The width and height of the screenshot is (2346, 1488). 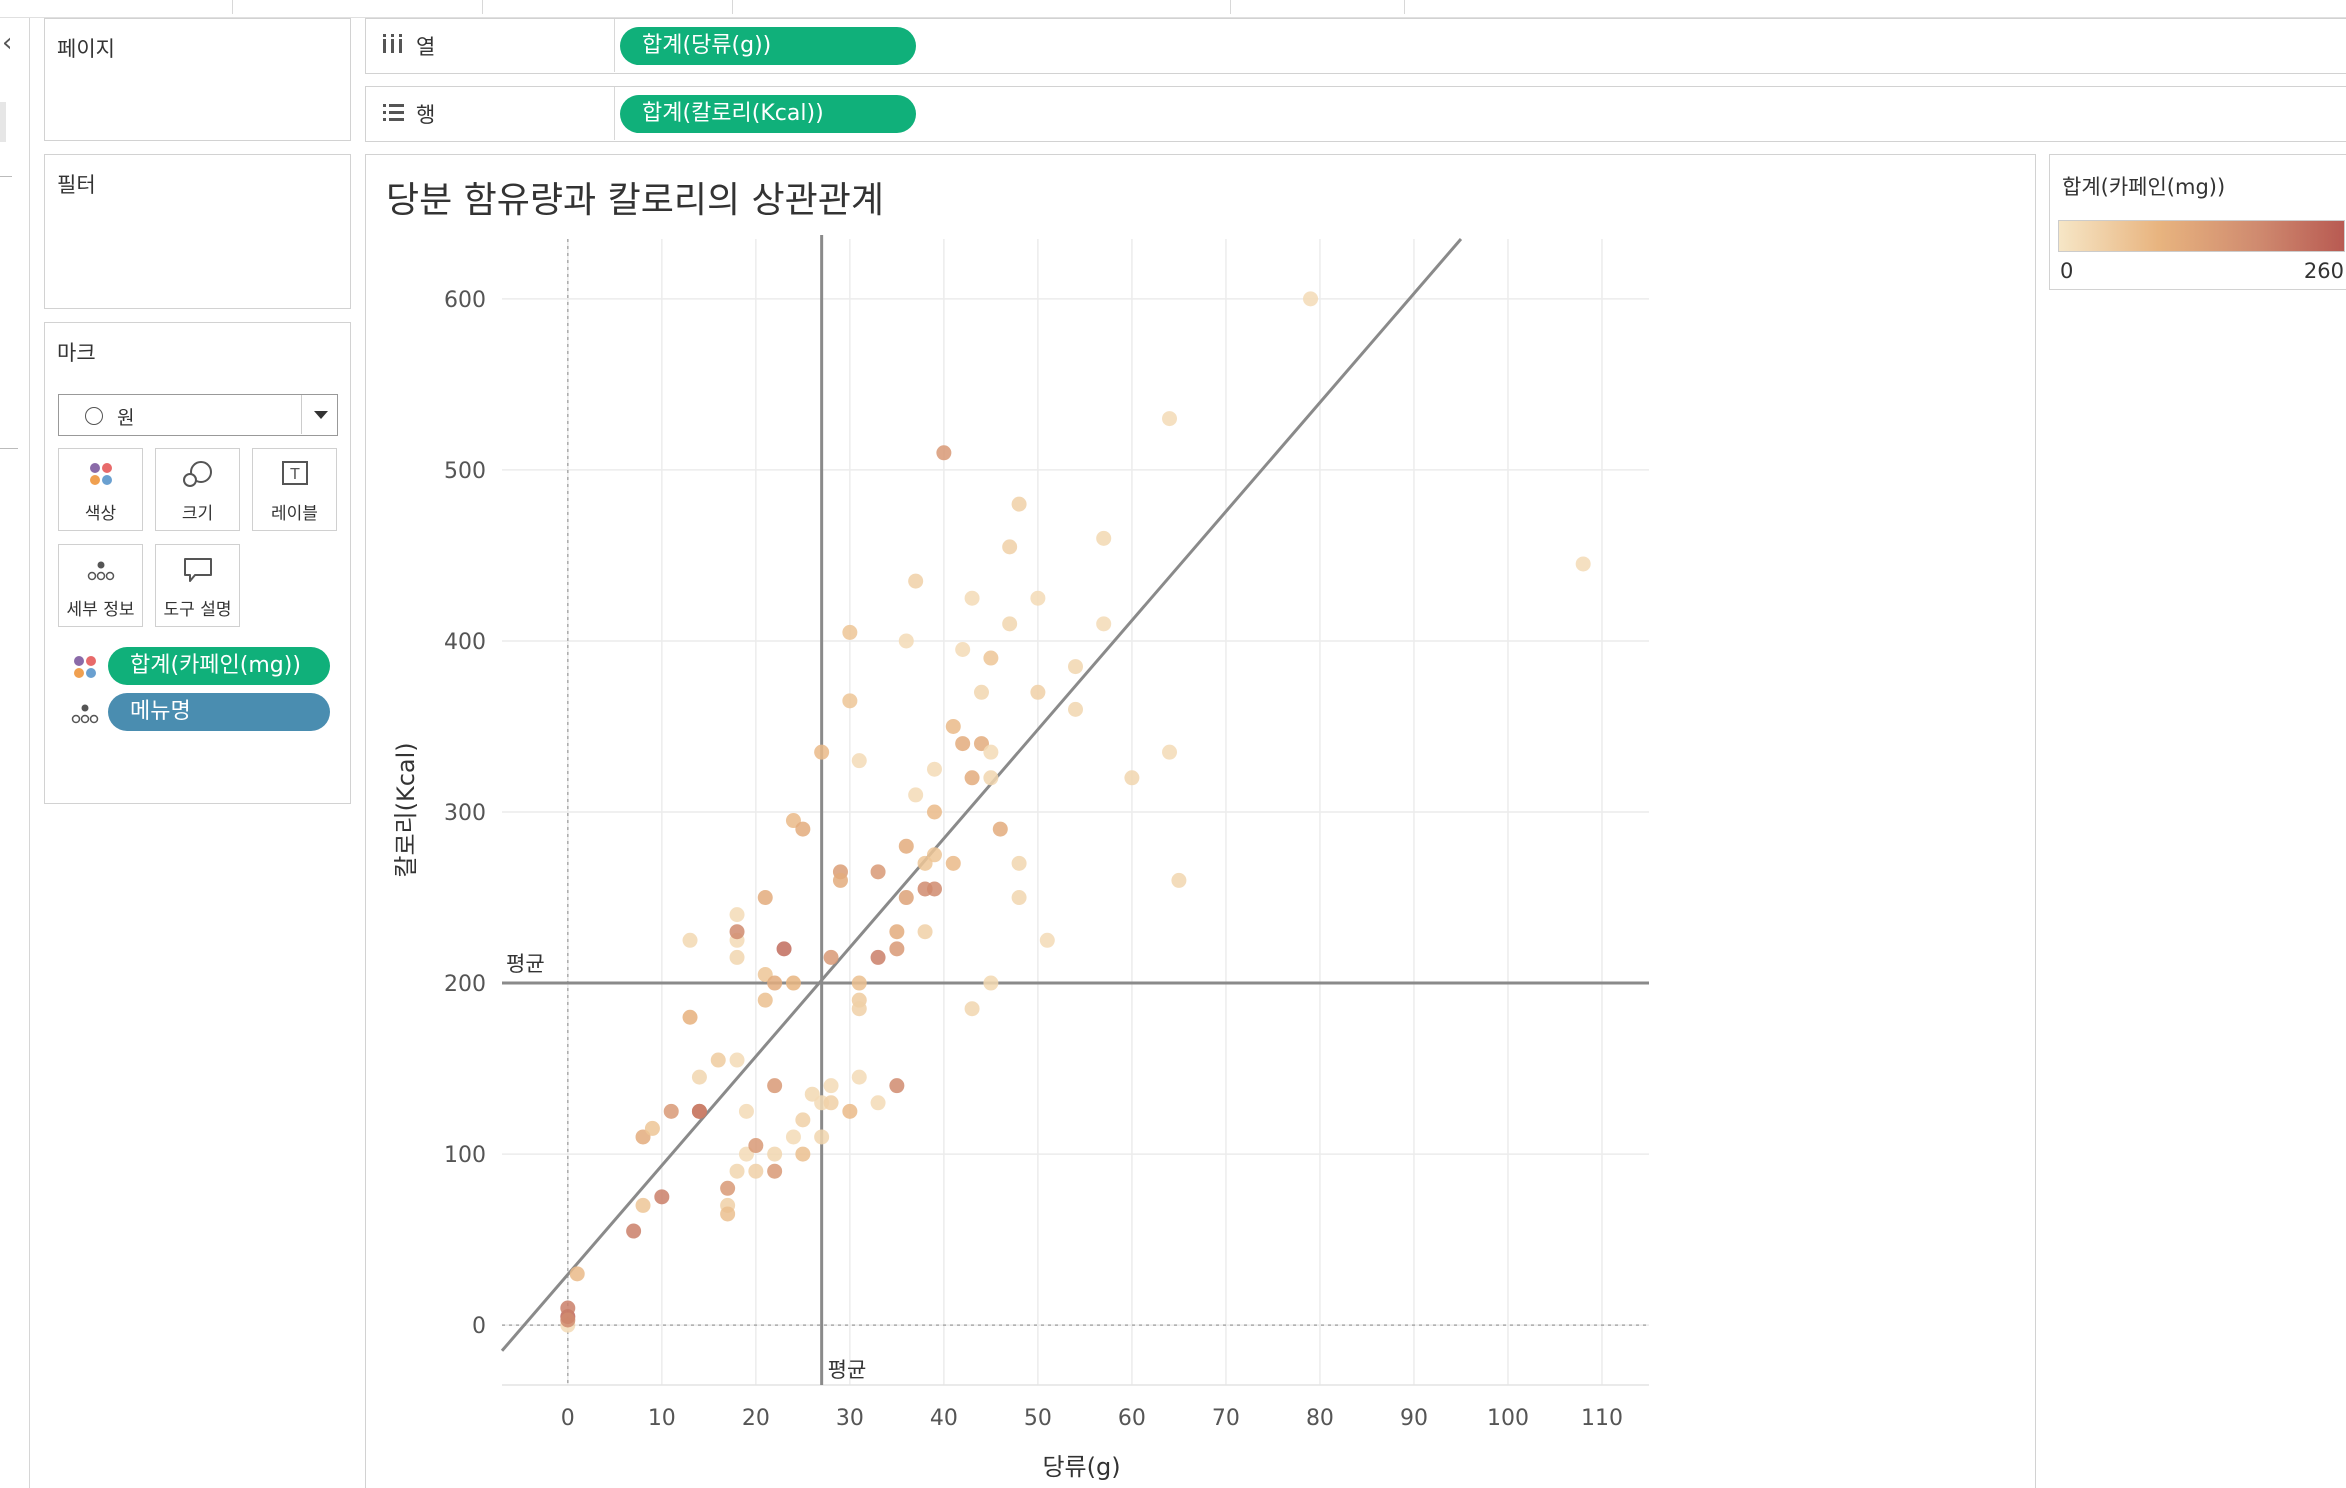 What do you see at coordinates (1602, 1418) in the screenshot?
I see `x-tick-label: 110` at bounding box center [1602, 1418].